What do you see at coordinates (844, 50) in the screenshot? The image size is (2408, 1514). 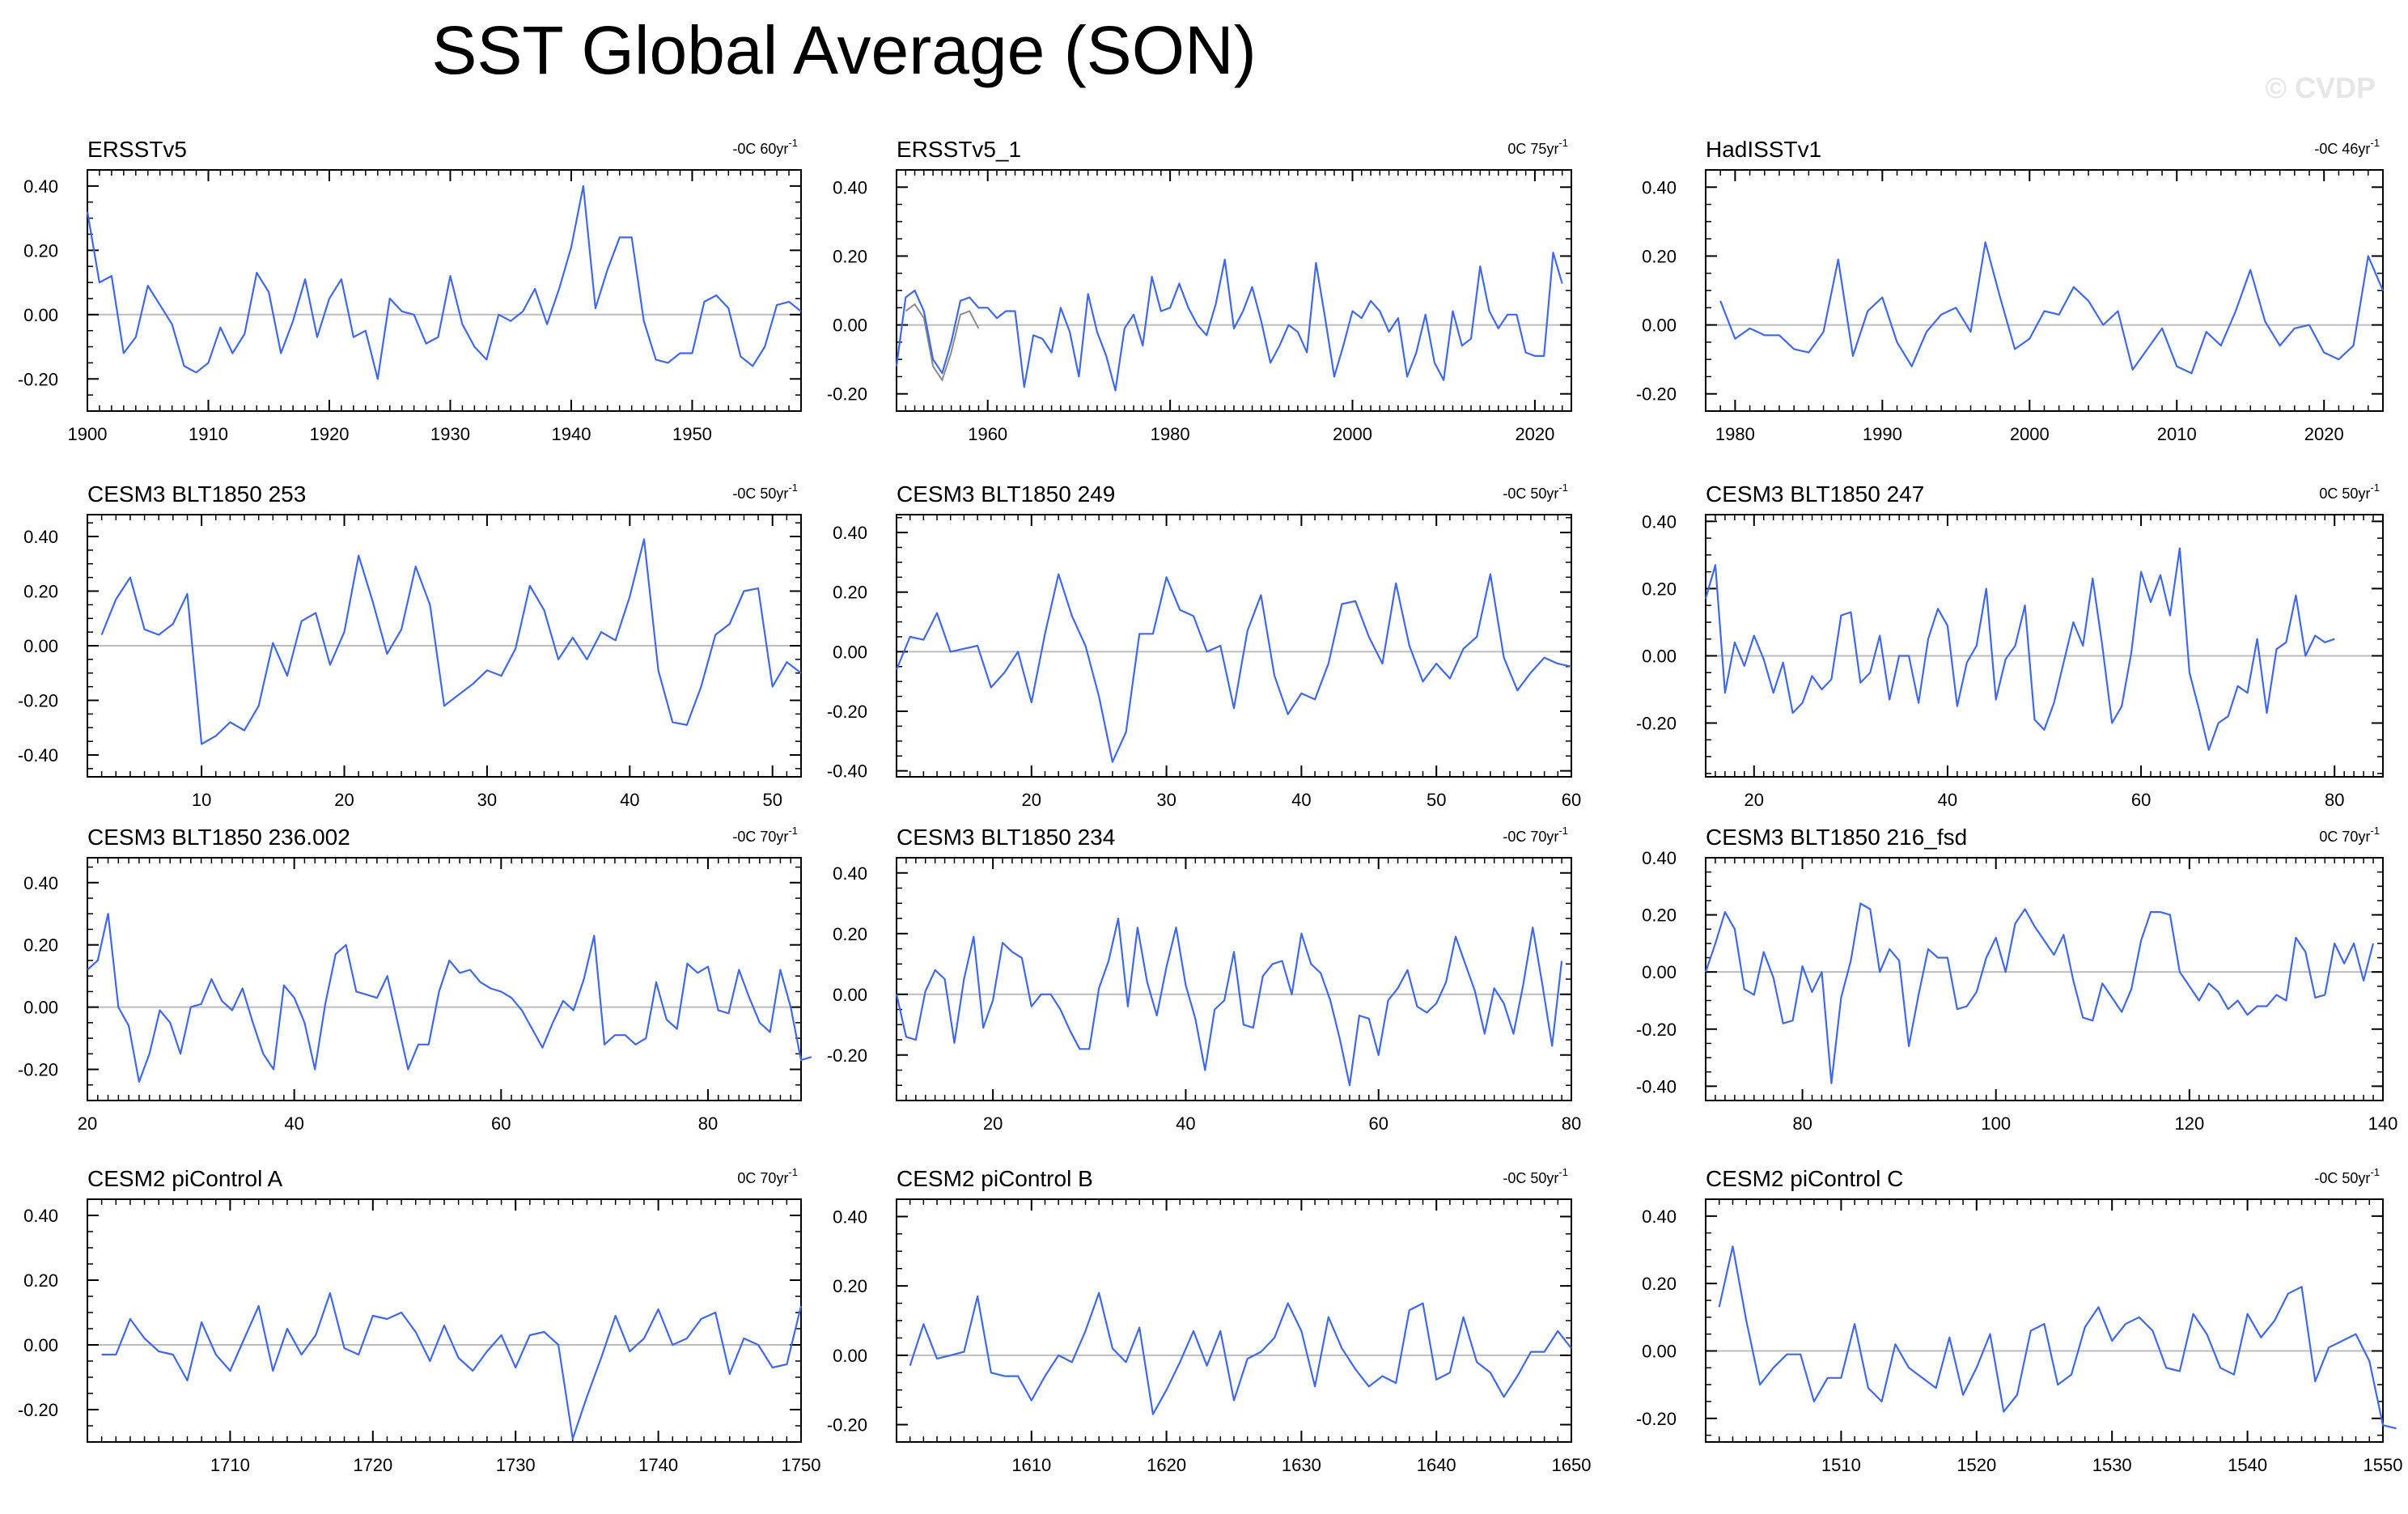 I see `chart-title: SST Global Average (SON)` at bounding box center [844, 50].